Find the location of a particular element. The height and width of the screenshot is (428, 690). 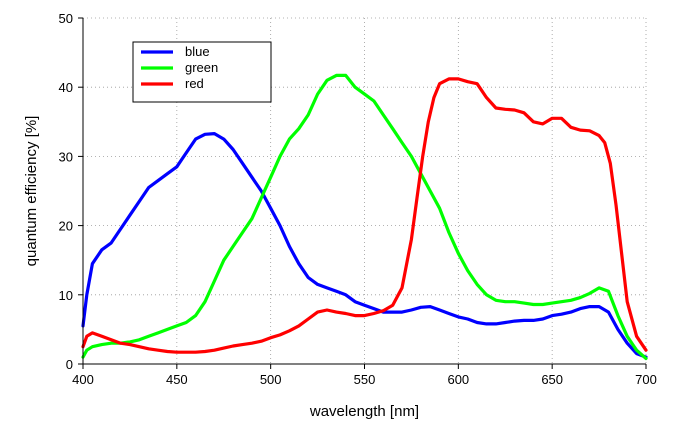

x-tick-label: 450 is located at coordinates (177, 379).